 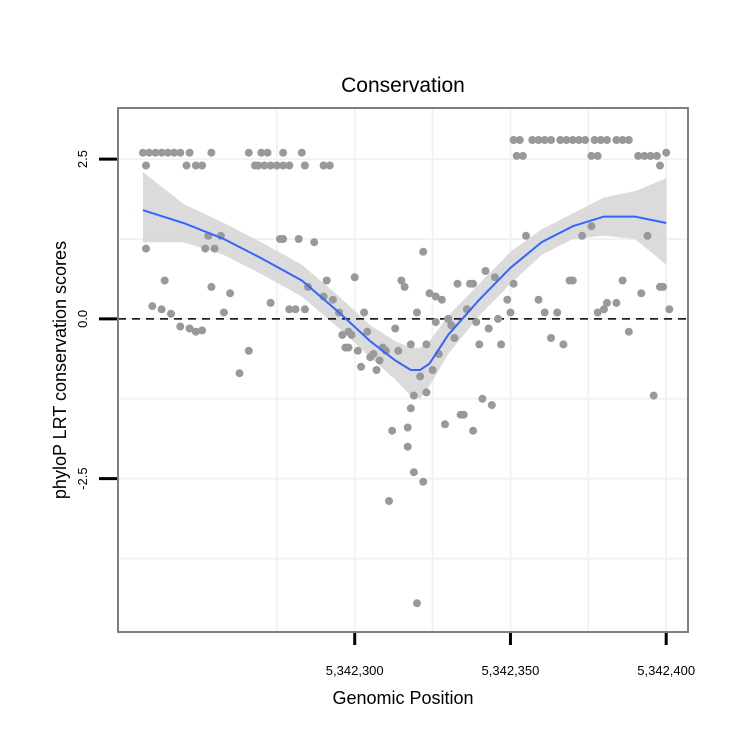 What do you see at coordinates (355, 655) in the screenshot?
I see `x-tick: 5,342,300` at bounding box center [355, 655].